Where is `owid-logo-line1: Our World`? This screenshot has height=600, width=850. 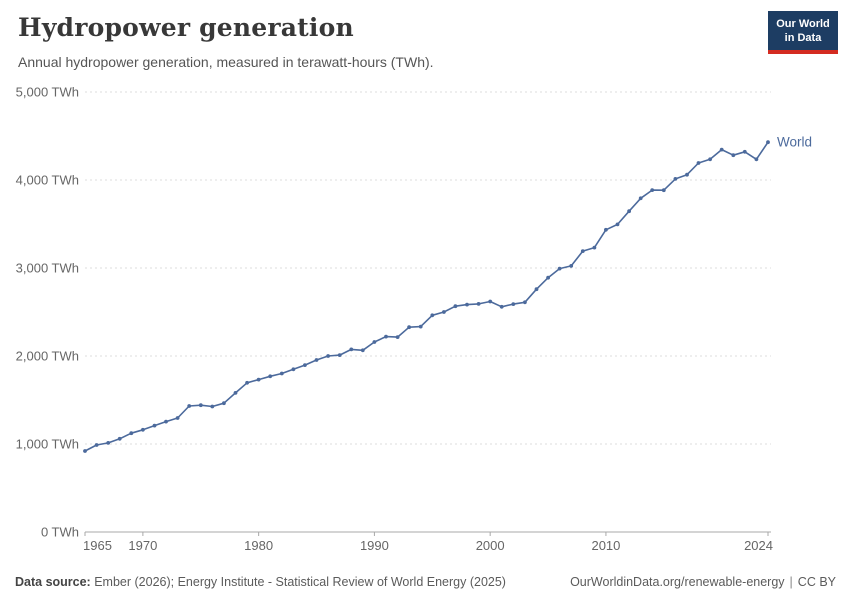 owid-logo-line1: Our World is located at coordinates (803, 24).